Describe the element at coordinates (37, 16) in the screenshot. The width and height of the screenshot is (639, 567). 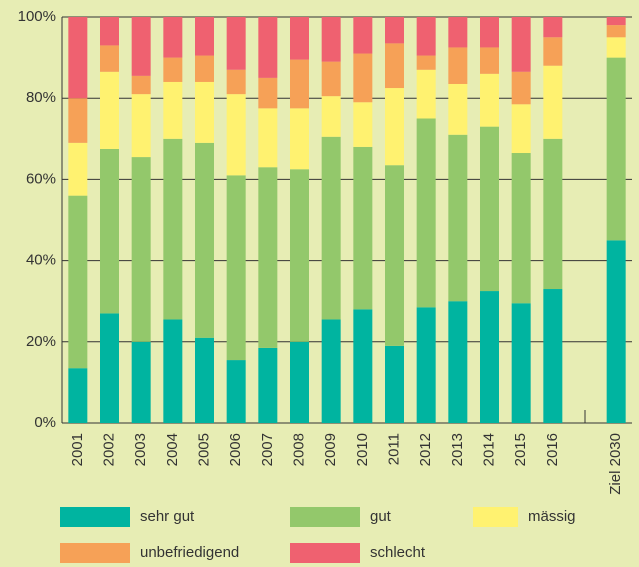
I see `y-tick-label: 100%` at that location.